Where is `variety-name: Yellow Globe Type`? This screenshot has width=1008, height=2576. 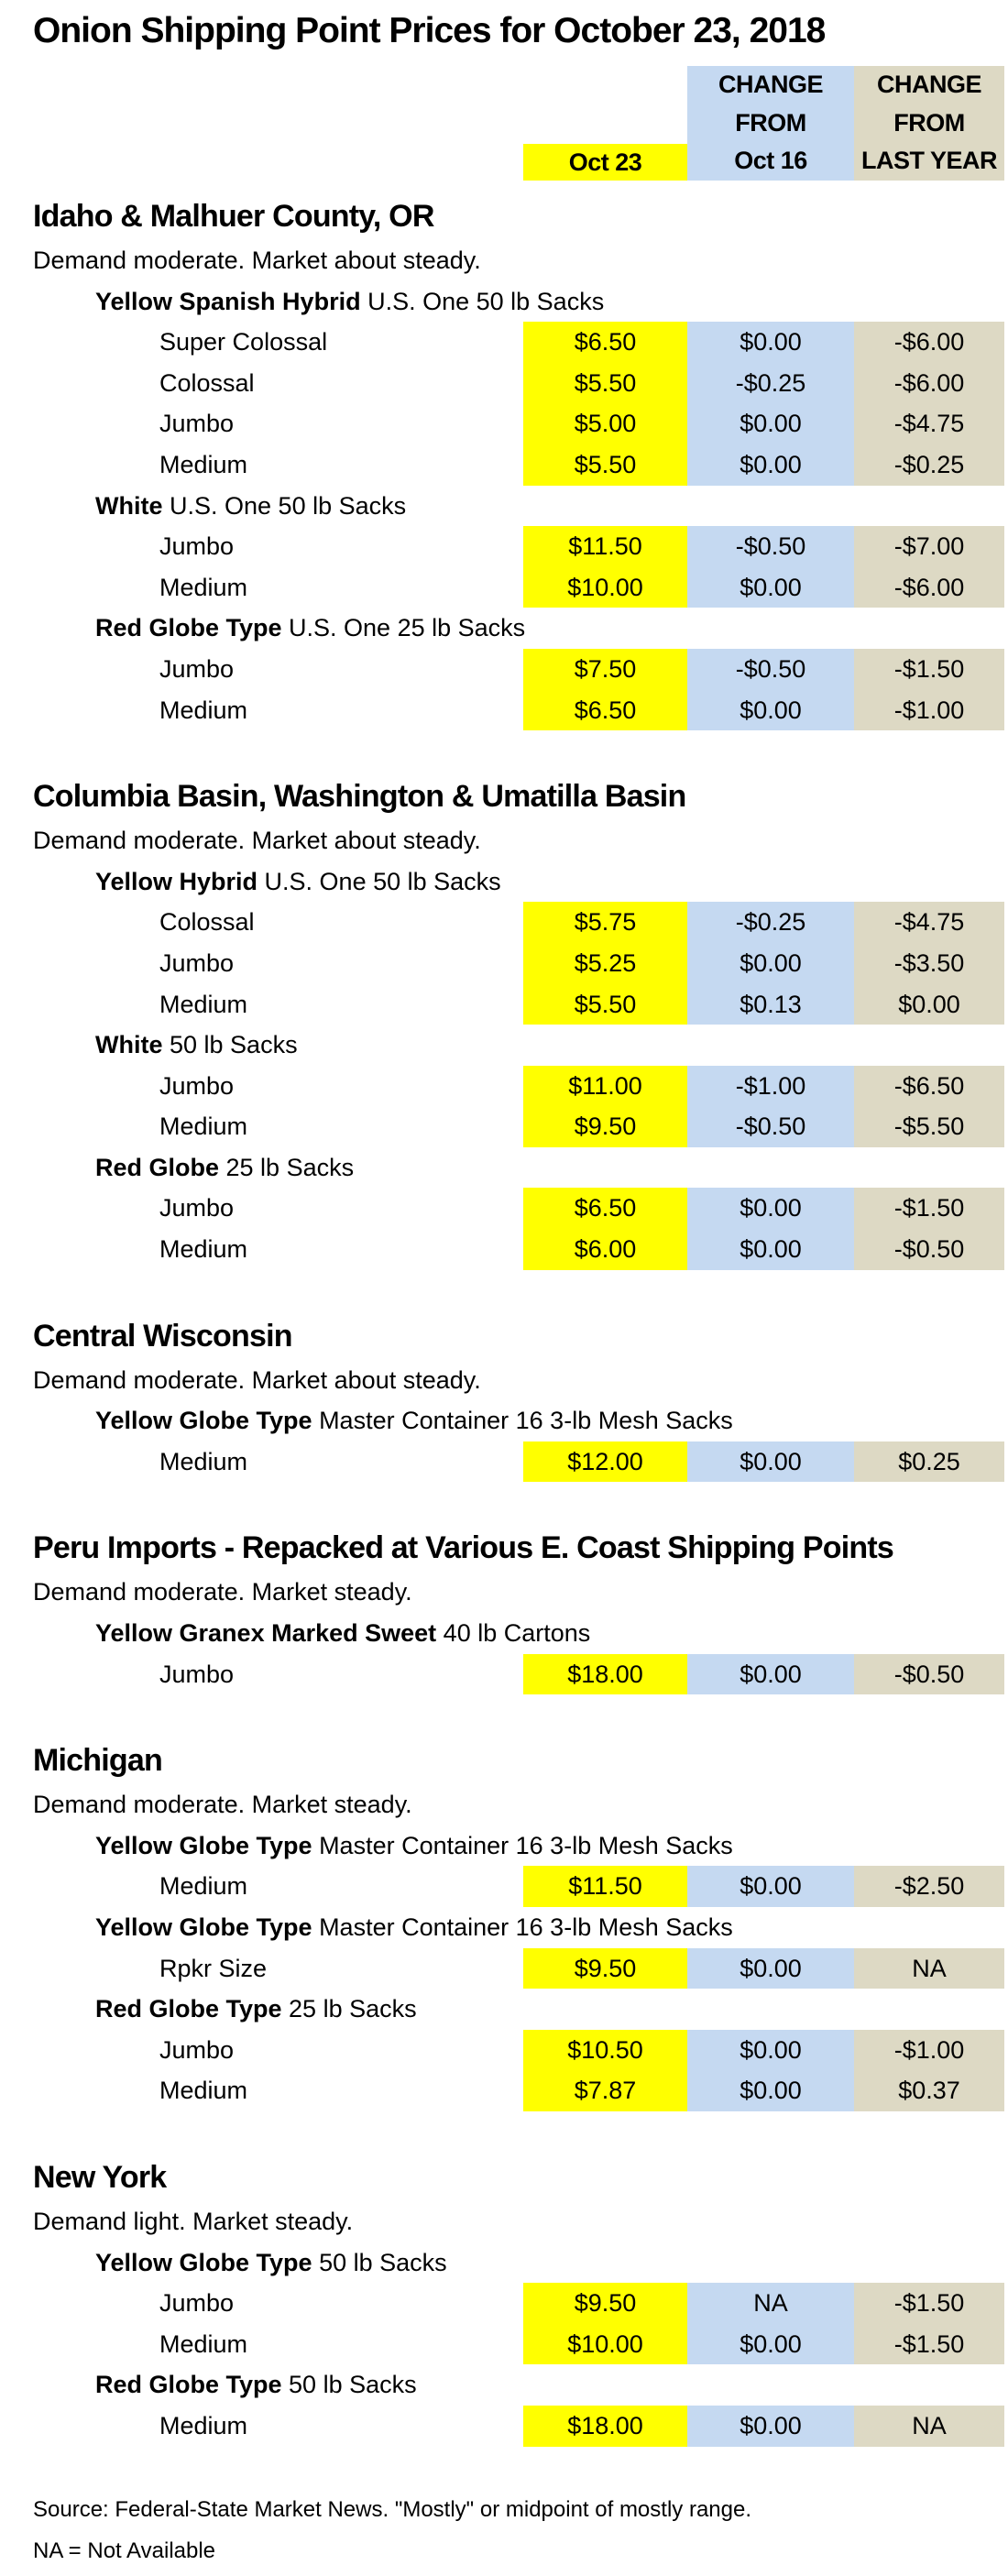 variety-name: Yellow Globe Type is located at coordinates (203, 2262).